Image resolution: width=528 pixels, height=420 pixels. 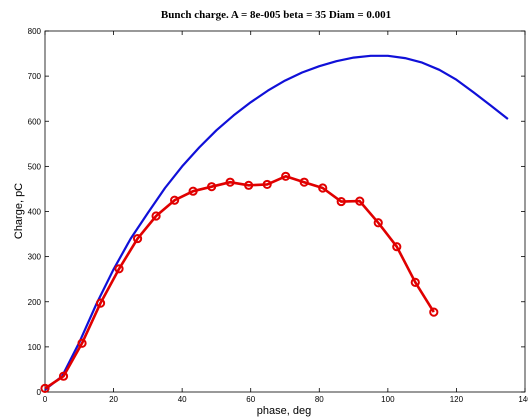 I want to click on x-tick-label: 40, so click(x=182, y=399).